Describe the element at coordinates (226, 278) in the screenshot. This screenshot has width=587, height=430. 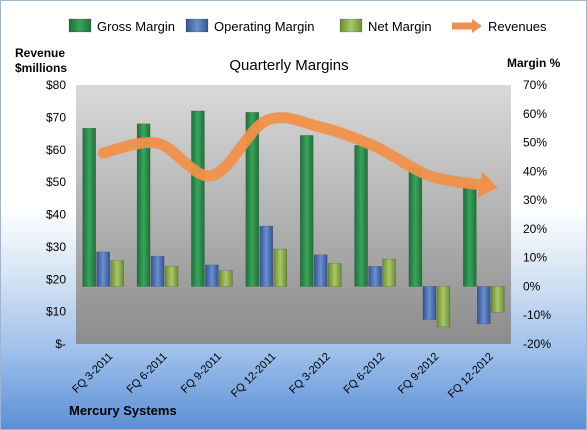
I see `bar-net-margin-fq-9-2011` at that location.